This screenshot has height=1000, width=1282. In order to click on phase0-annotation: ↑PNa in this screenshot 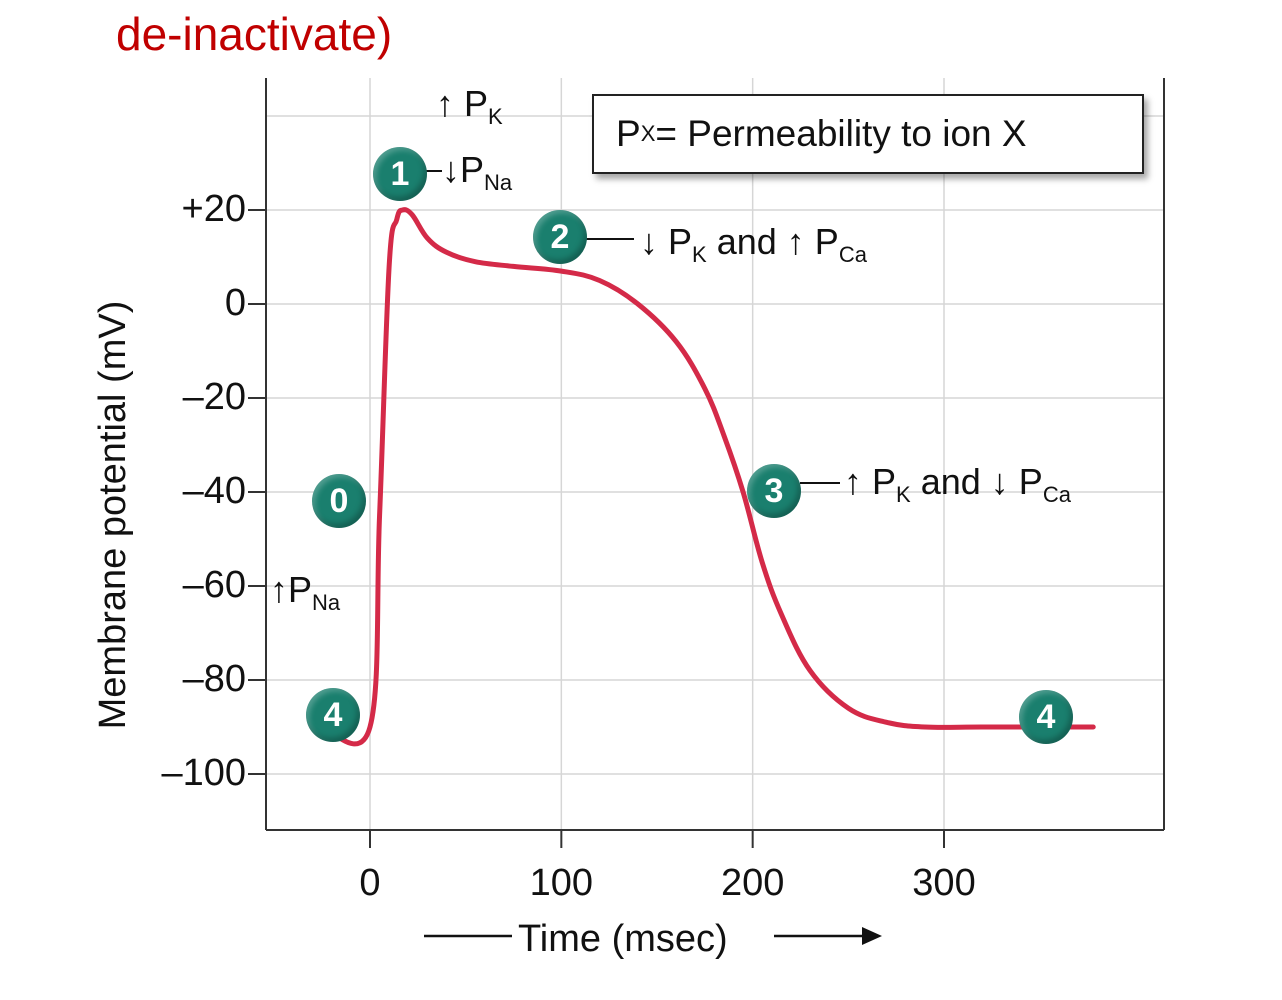, I will do `click(305, 593)`.